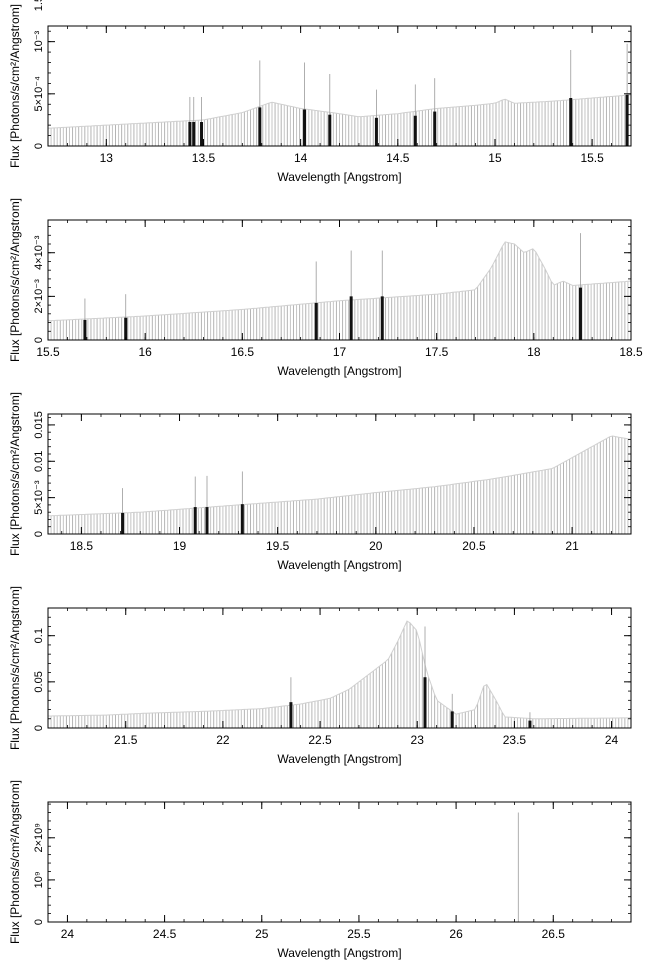 Image resolution: width=653 pixels, height=972 pixels. I want to click on y-axis: 0 5×10⁻³ 0.01 0.015, so click(332, 474).